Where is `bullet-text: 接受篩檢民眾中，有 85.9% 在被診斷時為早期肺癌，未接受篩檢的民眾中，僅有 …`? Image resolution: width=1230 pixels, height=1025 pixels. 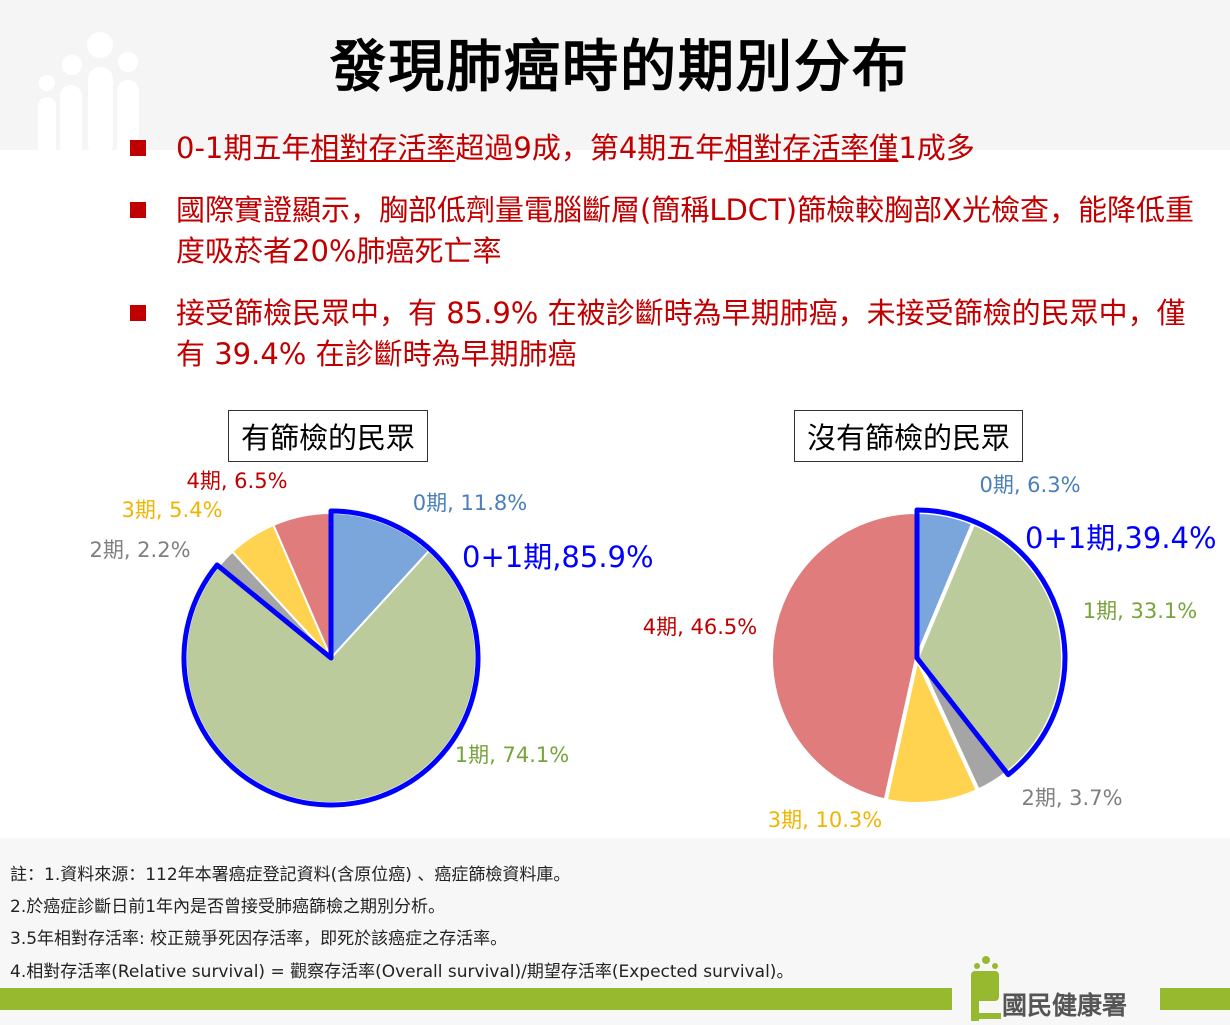 bullet-text: 接受篩檢民眾中，有 85.9% 在被診斷時為早期肺癌，未接受篩檢的民眾中，僅有 … is located at coordinates (681, 333).